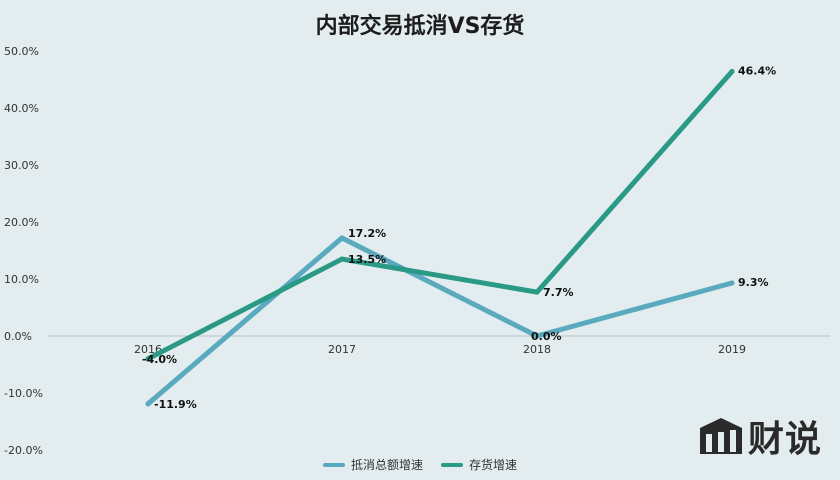  What do you see at coordinates (784, 439) in the screenshot?
I see `logo-text: 财说` at bounding box center [784, 439].